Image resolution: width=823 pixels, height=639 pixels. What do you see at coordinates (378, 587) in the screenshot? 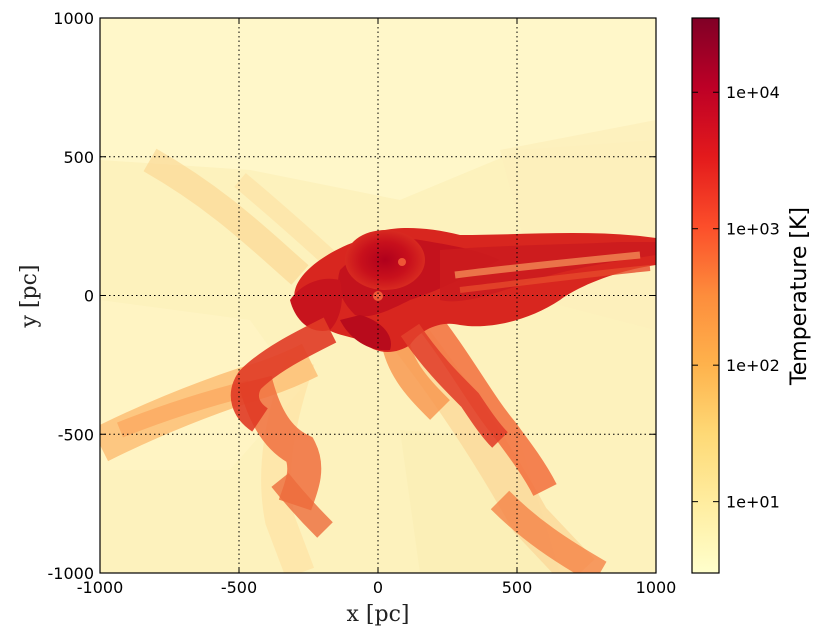
I see `x-tick-label: 0` at bounding box center [378, 587].